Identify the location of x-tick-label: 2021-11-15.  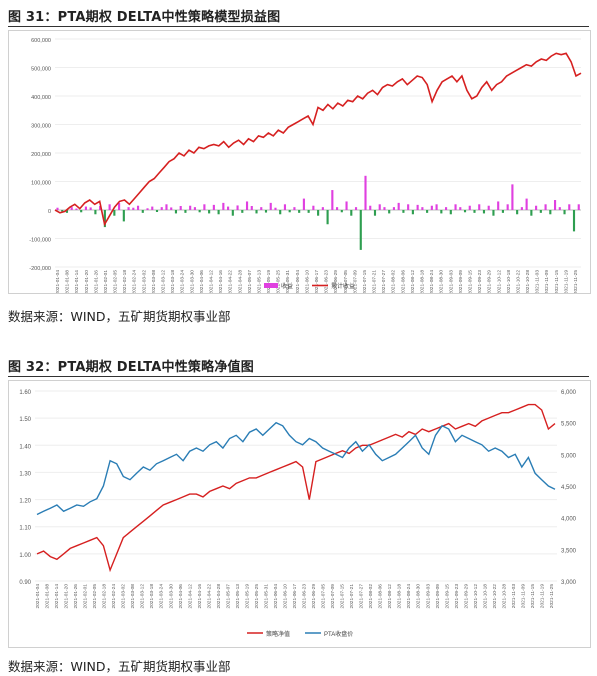
(557, 281).